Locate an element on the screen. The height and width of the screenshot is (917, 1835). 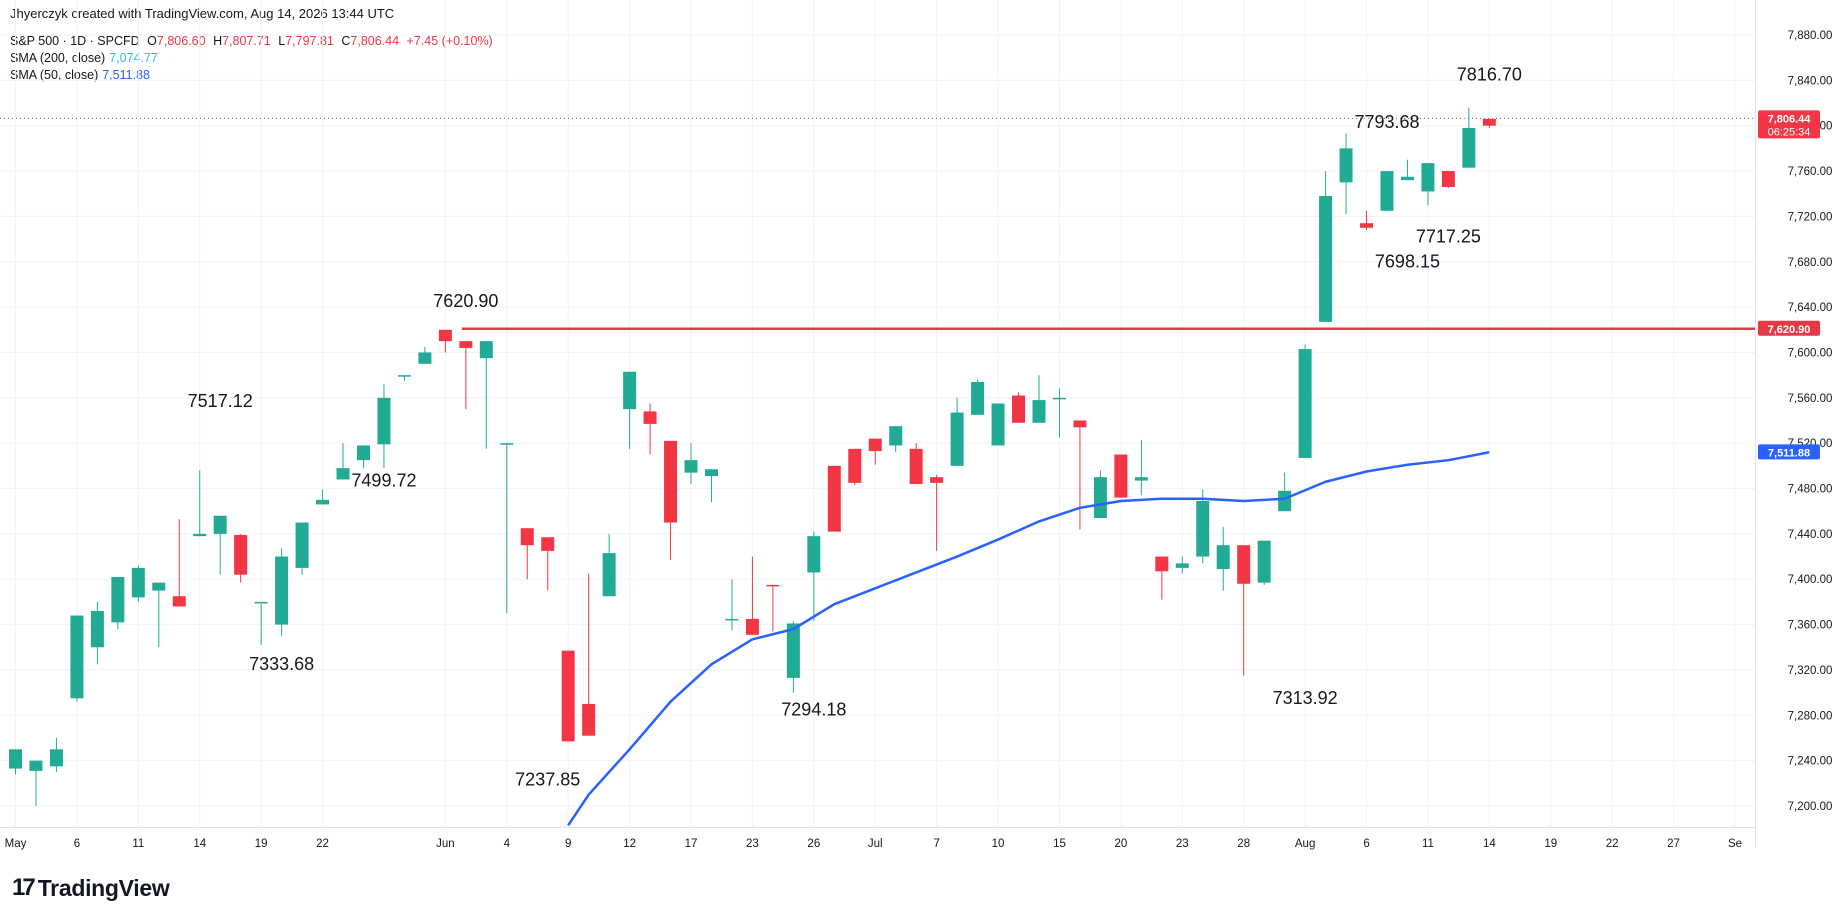
sma50-badge-label: 7,511.88 is located at coordinates (1789, 453).